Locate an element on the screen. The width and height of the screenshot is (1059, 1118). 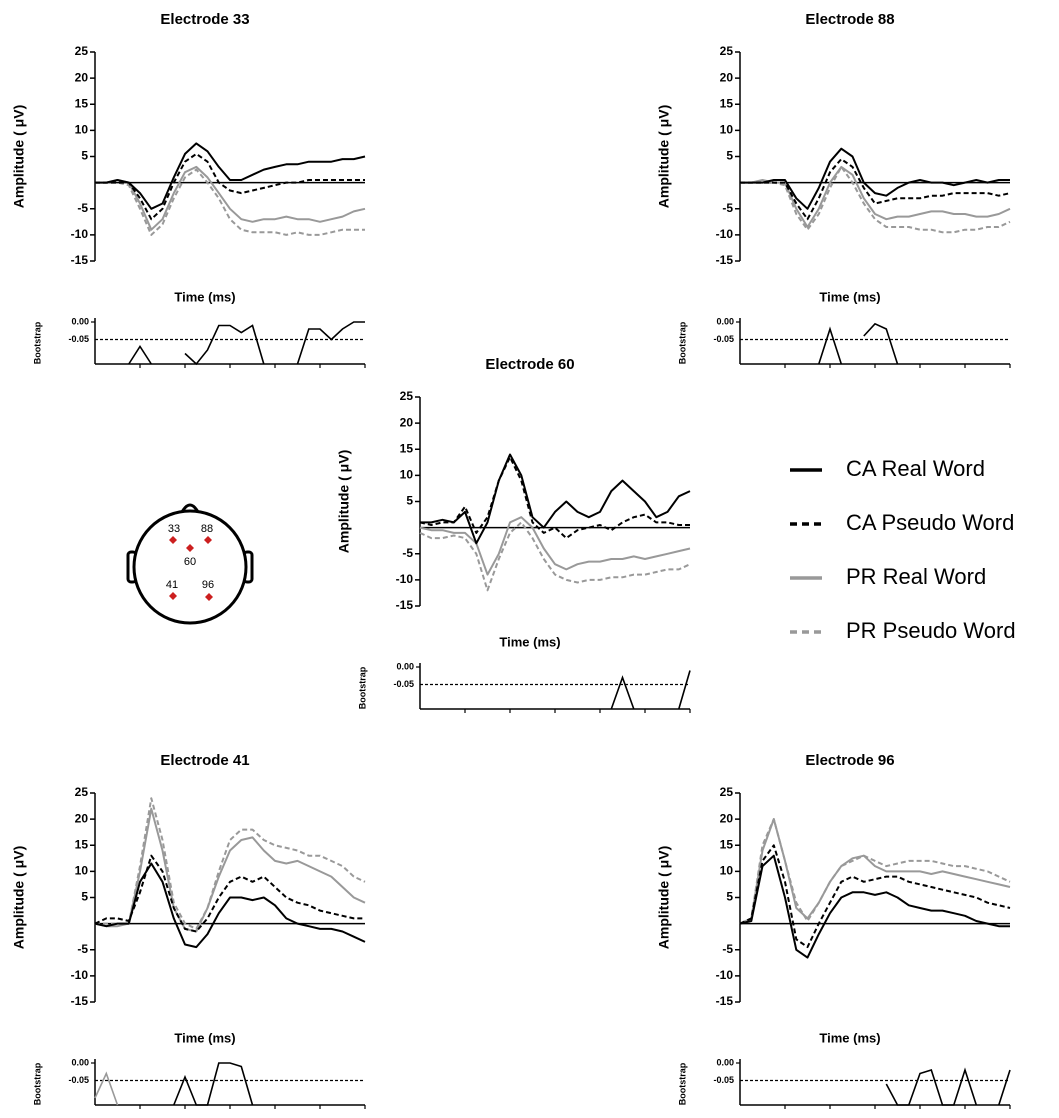
electrode-label: 96 is located at coordinates (208, 585).